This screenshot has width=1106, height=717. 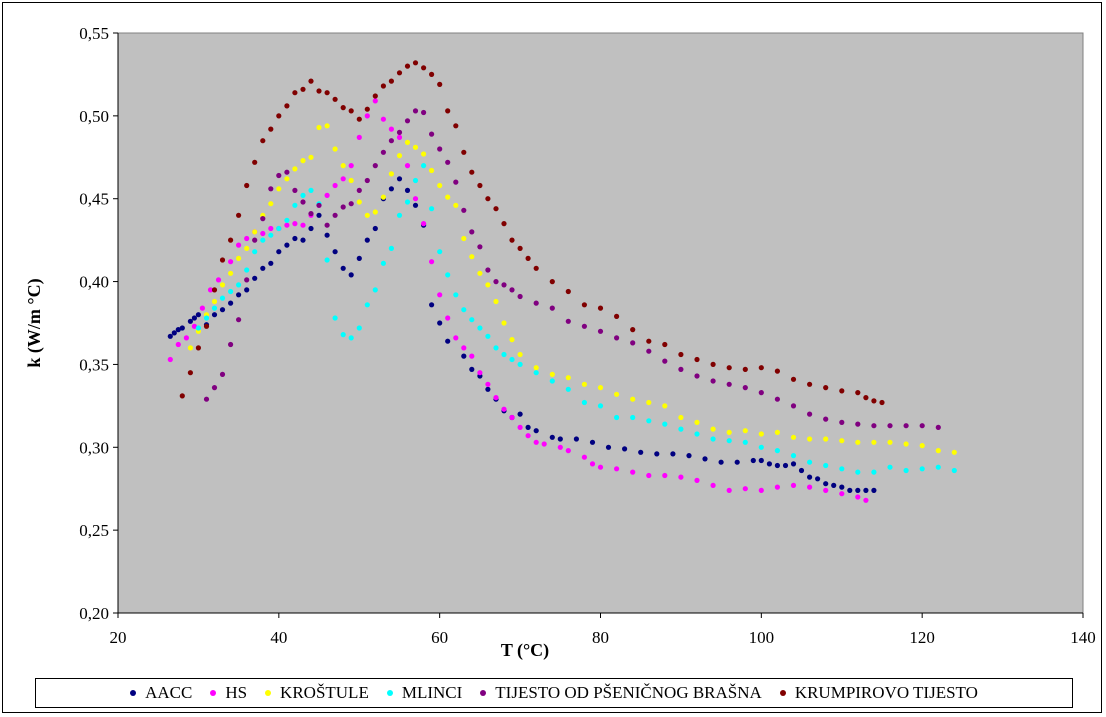 I want to click on legend-item: MLINCI, so click(x=424, y=693).